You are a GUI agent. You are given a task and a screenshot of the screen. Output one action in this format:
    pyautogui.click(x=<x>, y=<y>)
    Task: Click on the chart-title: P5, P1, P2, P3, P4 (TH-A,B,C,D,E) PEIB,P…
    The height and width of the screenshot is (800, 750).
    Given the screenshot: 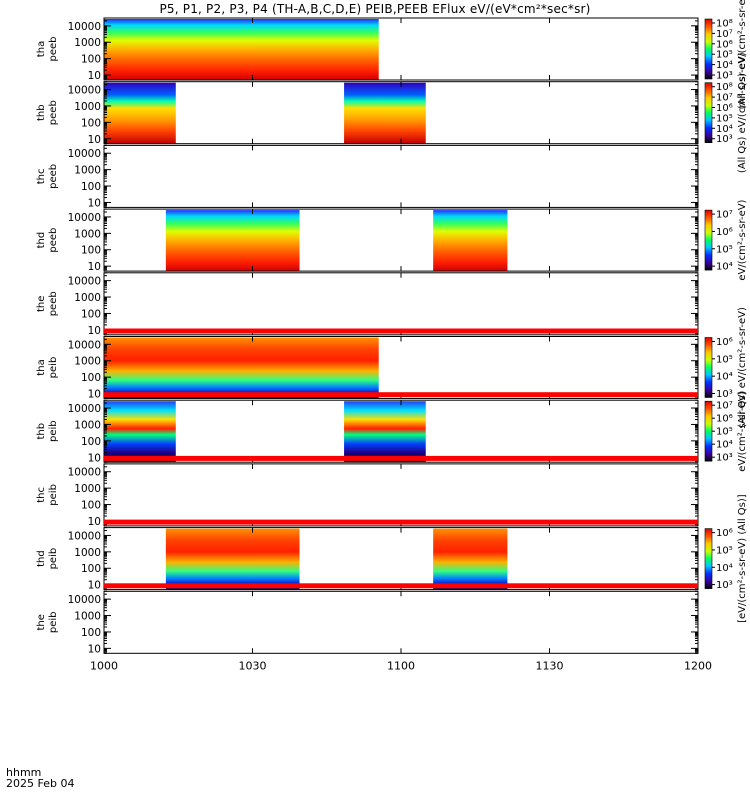 What is the action you would take?
    pyautogui.click(x=375, y=9)
    